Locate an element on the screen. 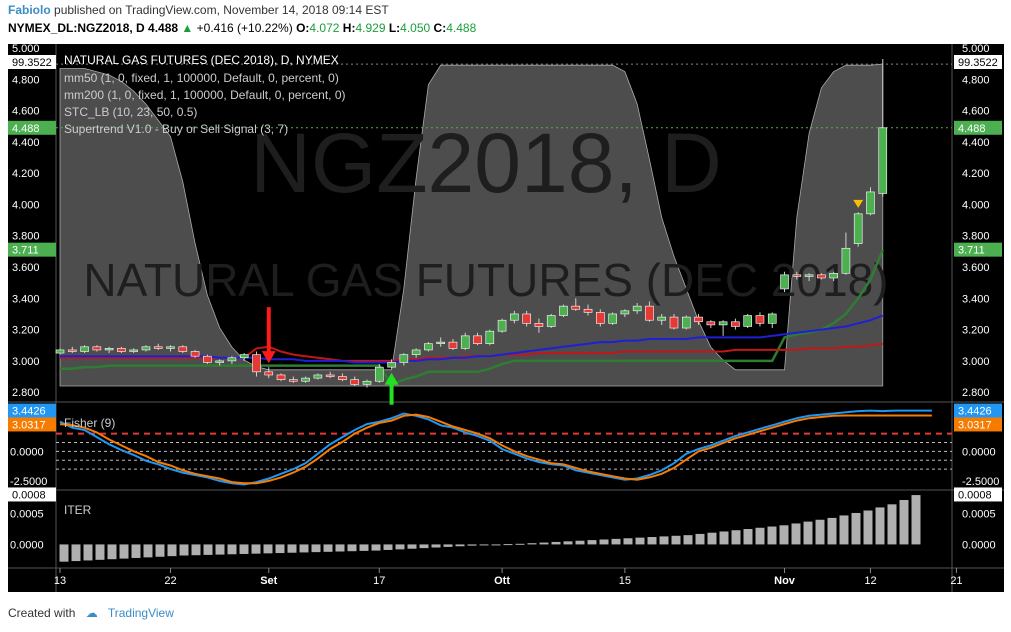  last-price-tag: 4.488 is located at coordinates (972, 129).